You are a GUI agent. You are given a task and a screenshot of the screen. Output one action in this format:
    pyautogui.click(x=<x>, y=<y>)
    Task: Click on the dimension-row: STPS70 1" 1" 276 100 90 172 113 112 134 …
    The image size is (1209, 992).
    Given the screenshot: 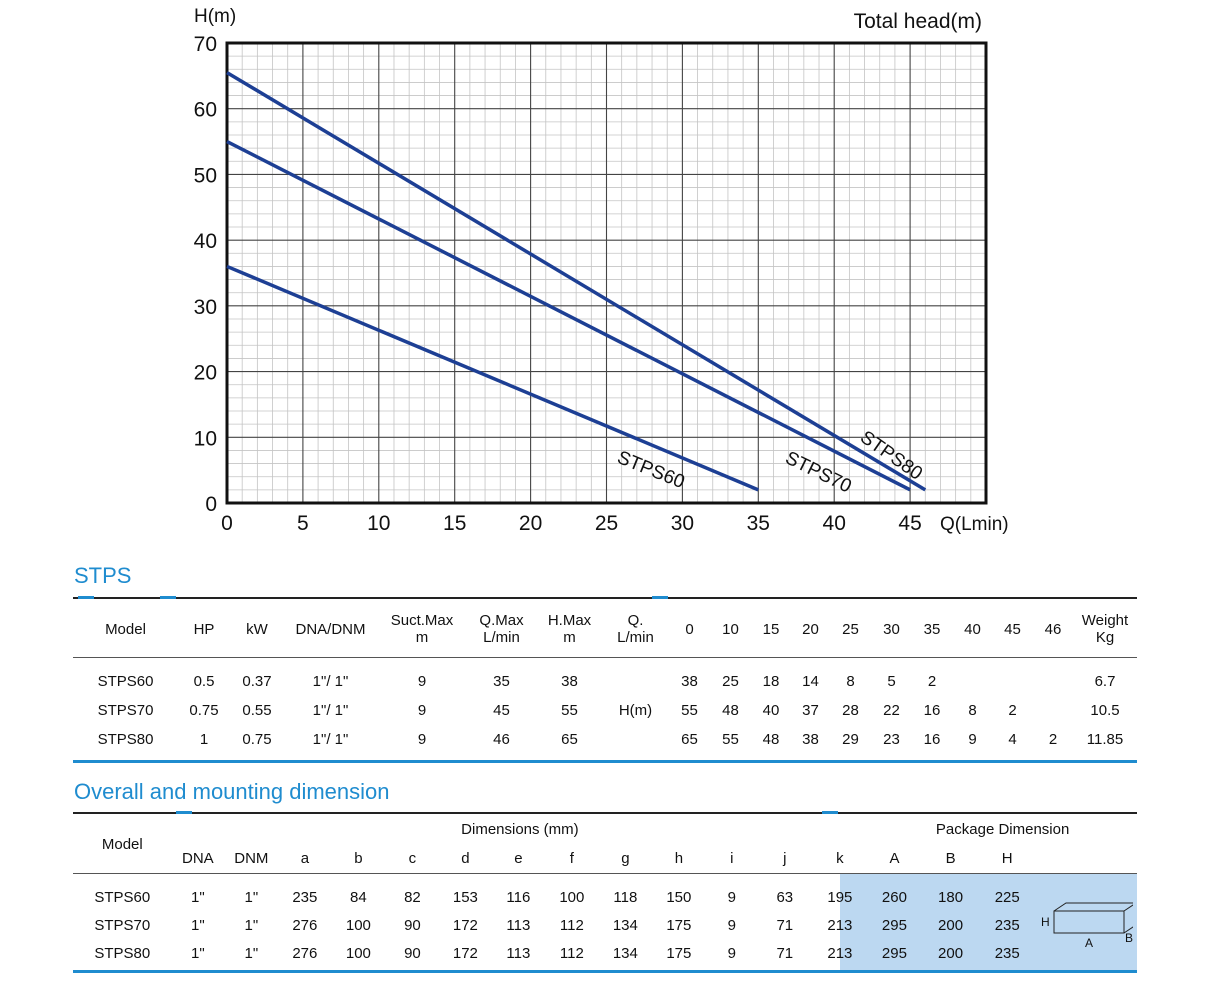 What is the action you would take?
    pyautogui.click(x=605, y=925)
    